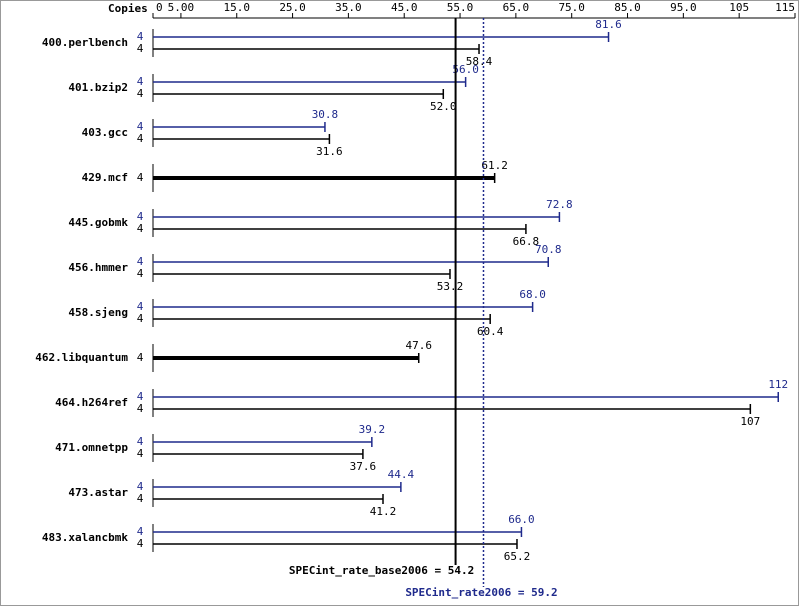 This screenshot has width=799, height=606. Describe the element at coordinates (404, 7) in the screenshot. I see `x-tick-label: 45.0` at that location.